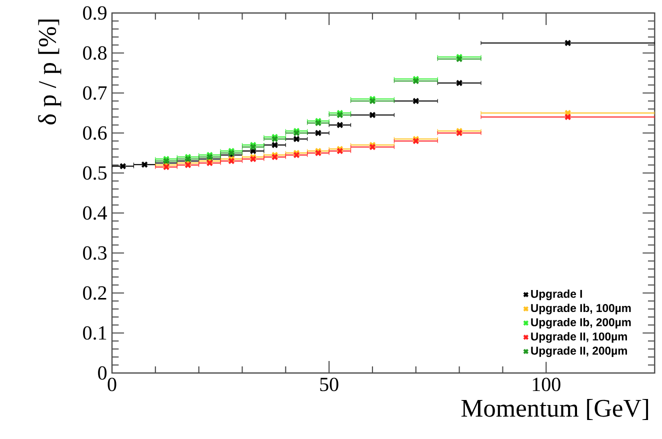 This screenshot has height=439, width=662. I want to click on legend-label: Upgrade I, so click(556, 295).